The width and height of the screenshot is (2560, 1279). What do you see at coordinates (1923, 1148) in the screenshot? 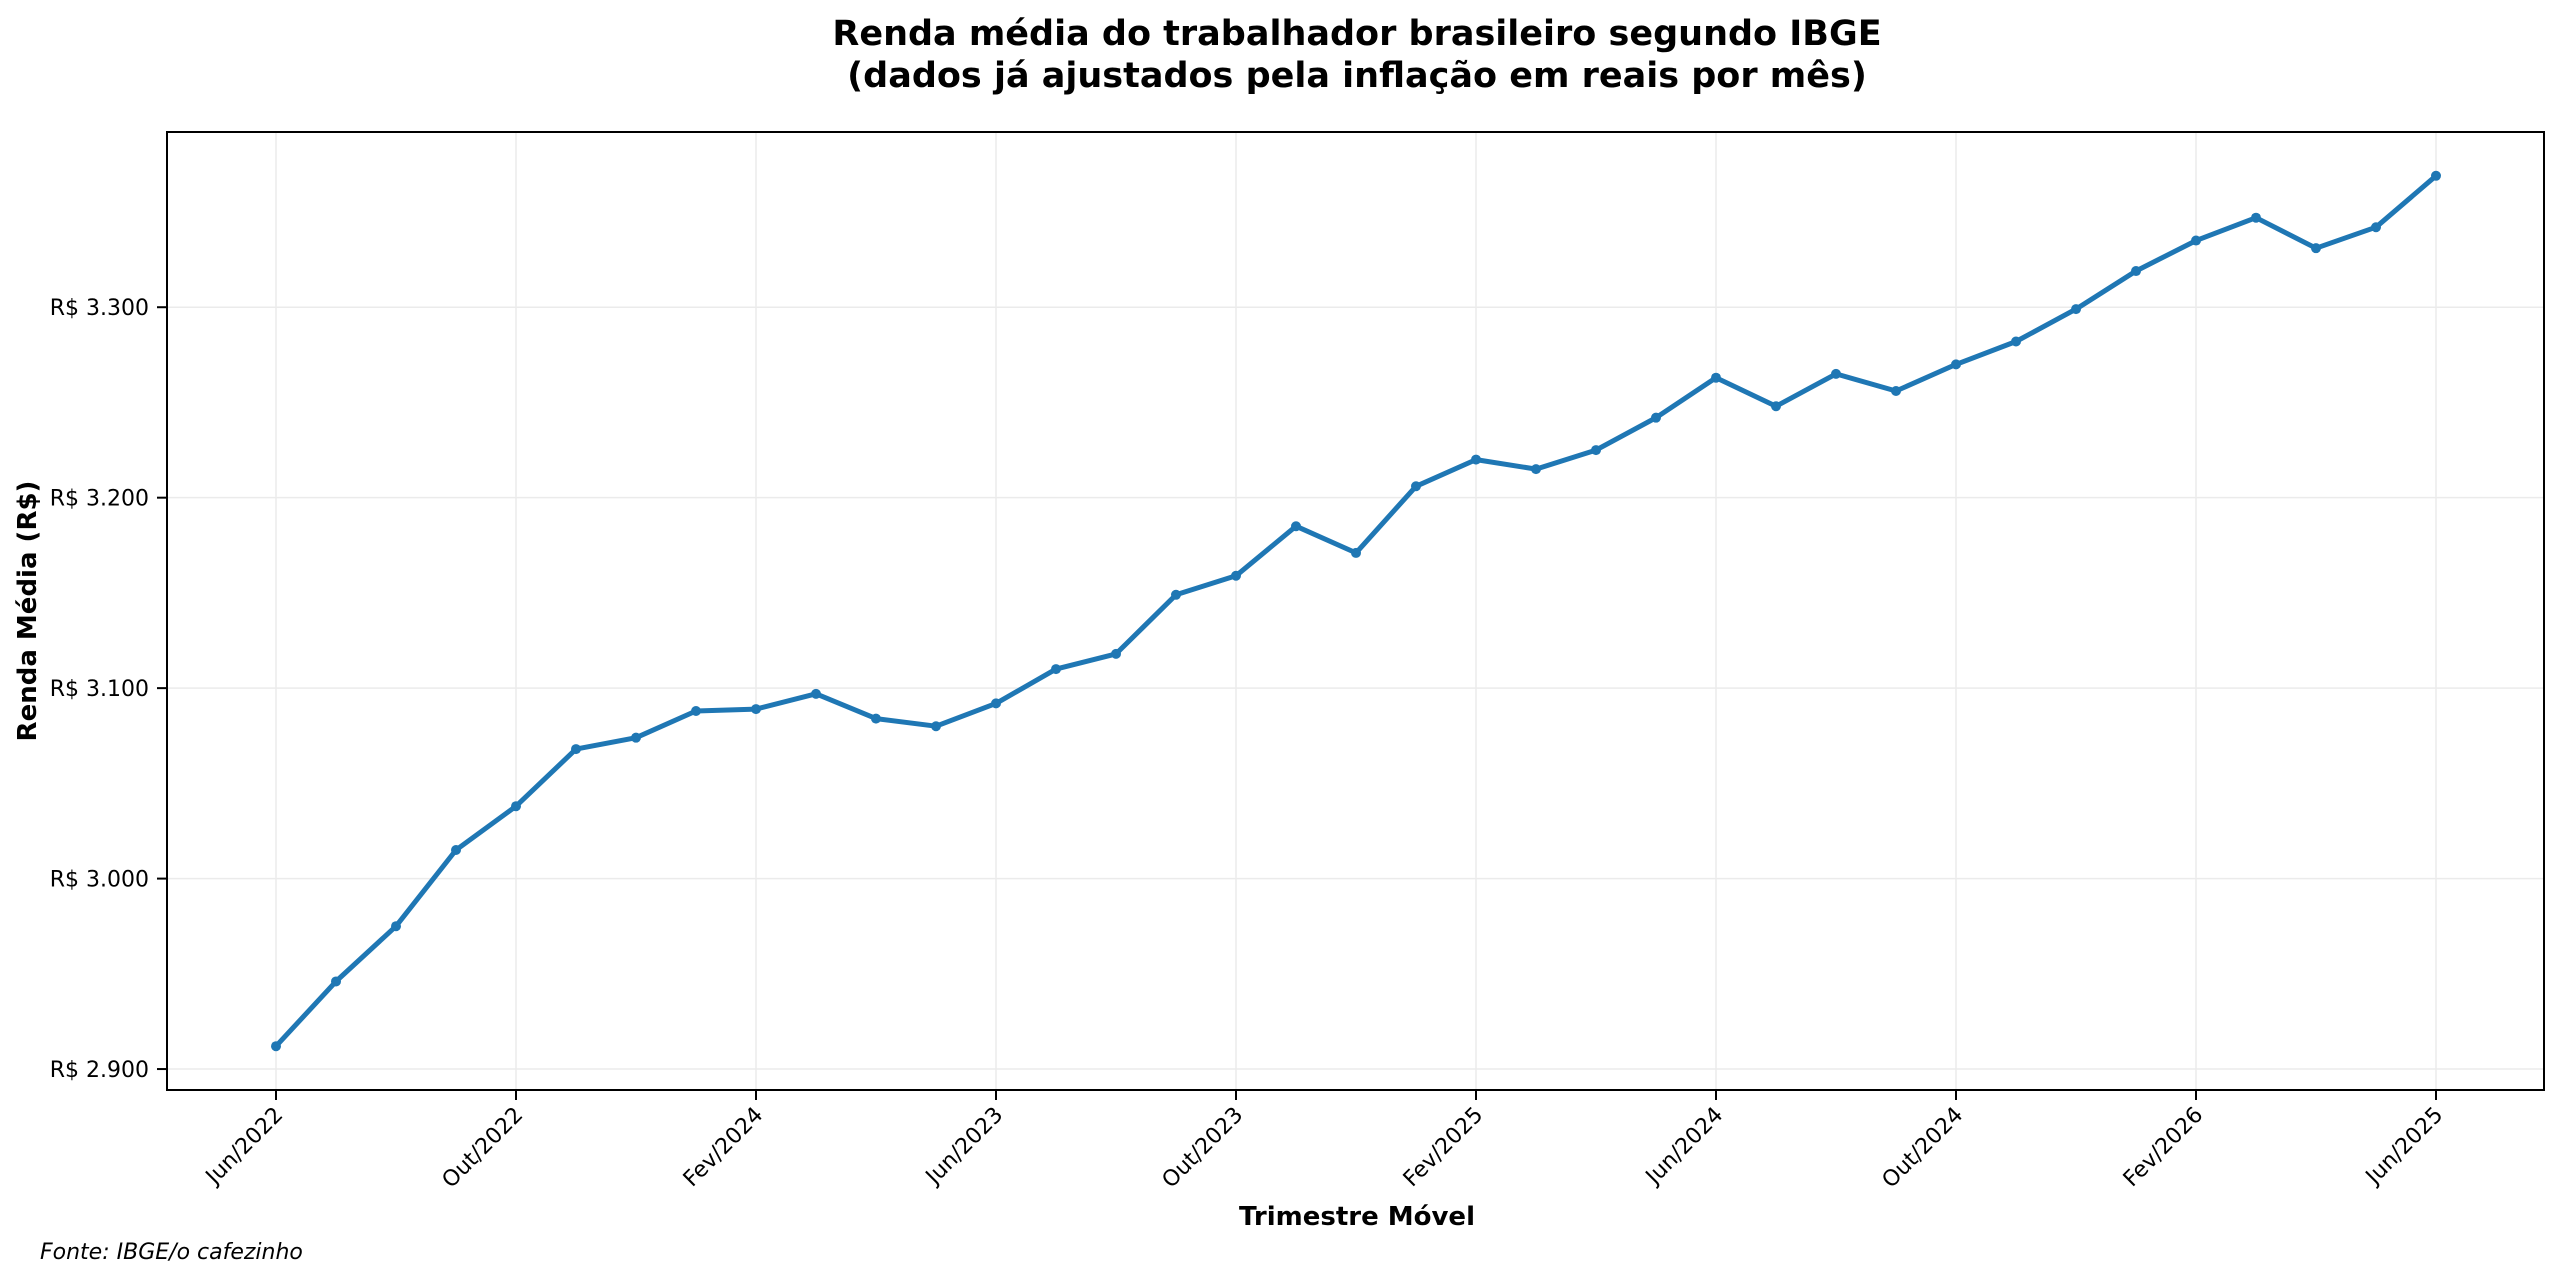
I see `x-tick-label: Out/2024` at bounding box center [1923, 1148].